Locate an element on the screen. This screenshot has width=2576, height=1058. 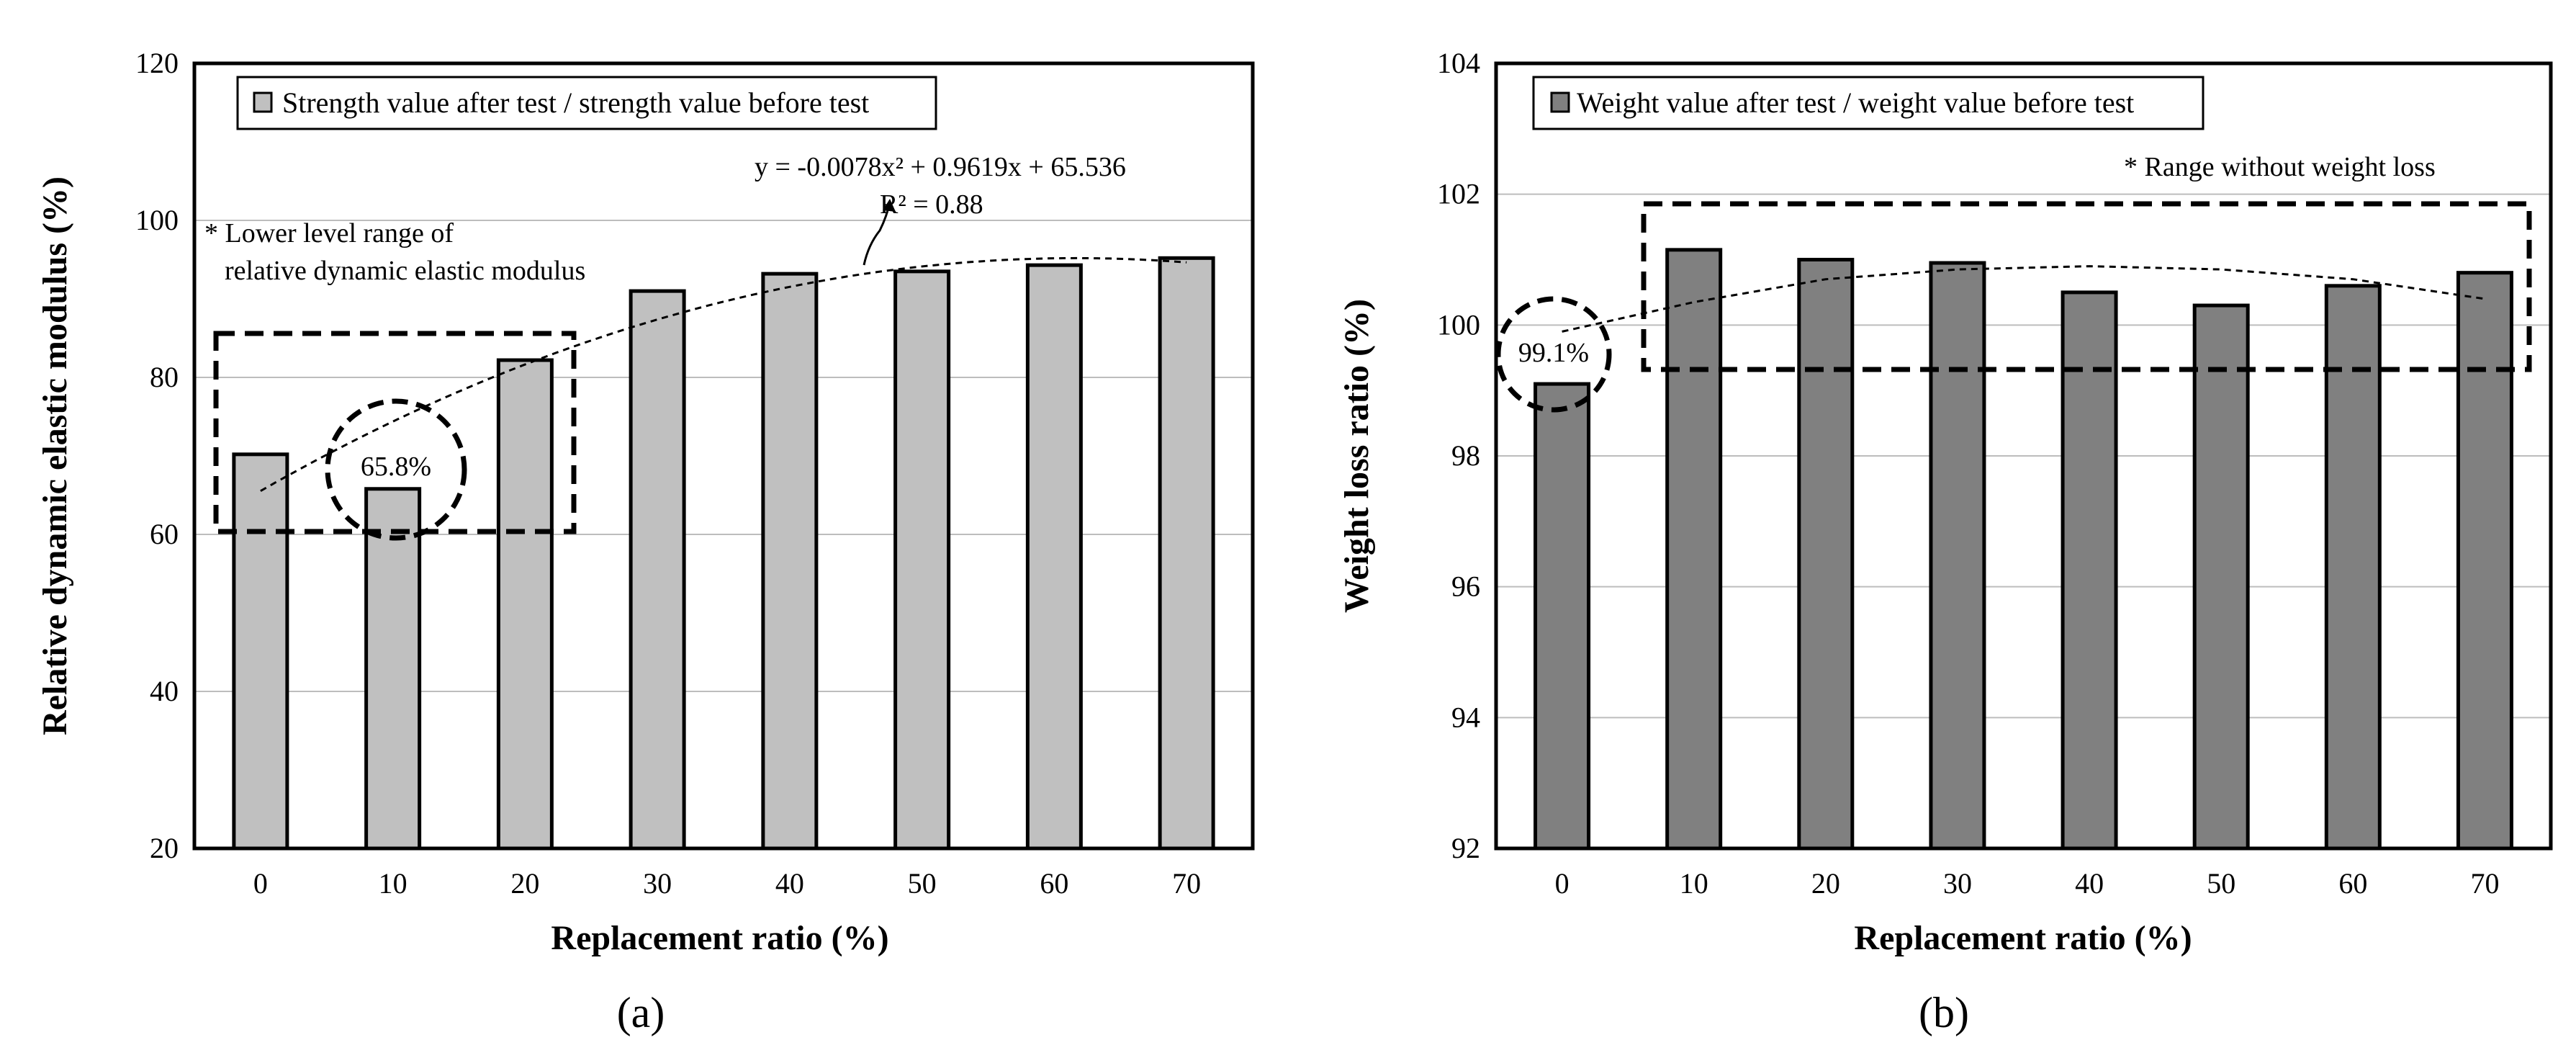
y-axis-title: Weight loss ratio (%) is located at coordinates (1357, 456).